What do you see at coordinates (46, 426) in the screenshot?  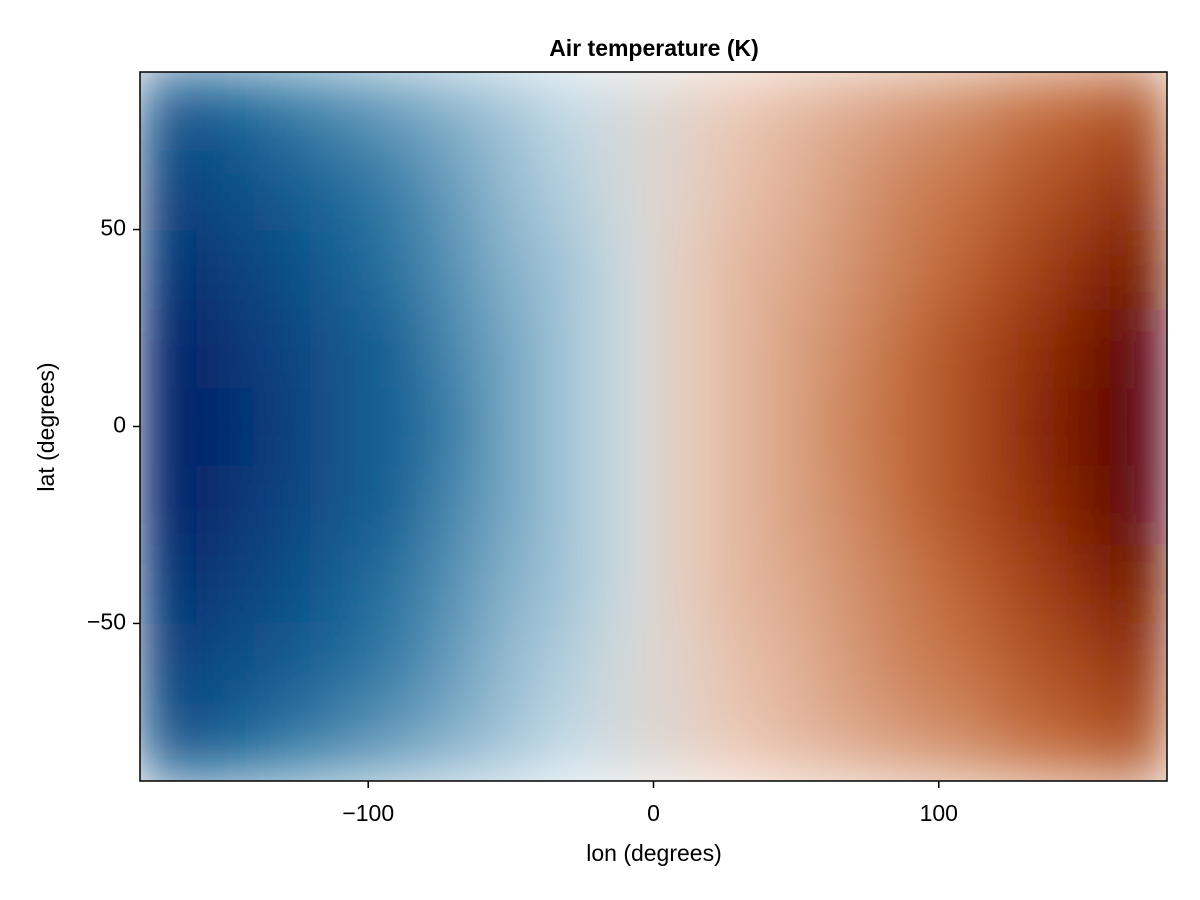 I see `y-axis-label: lat (degrees)` at bounding box center [46, 426].